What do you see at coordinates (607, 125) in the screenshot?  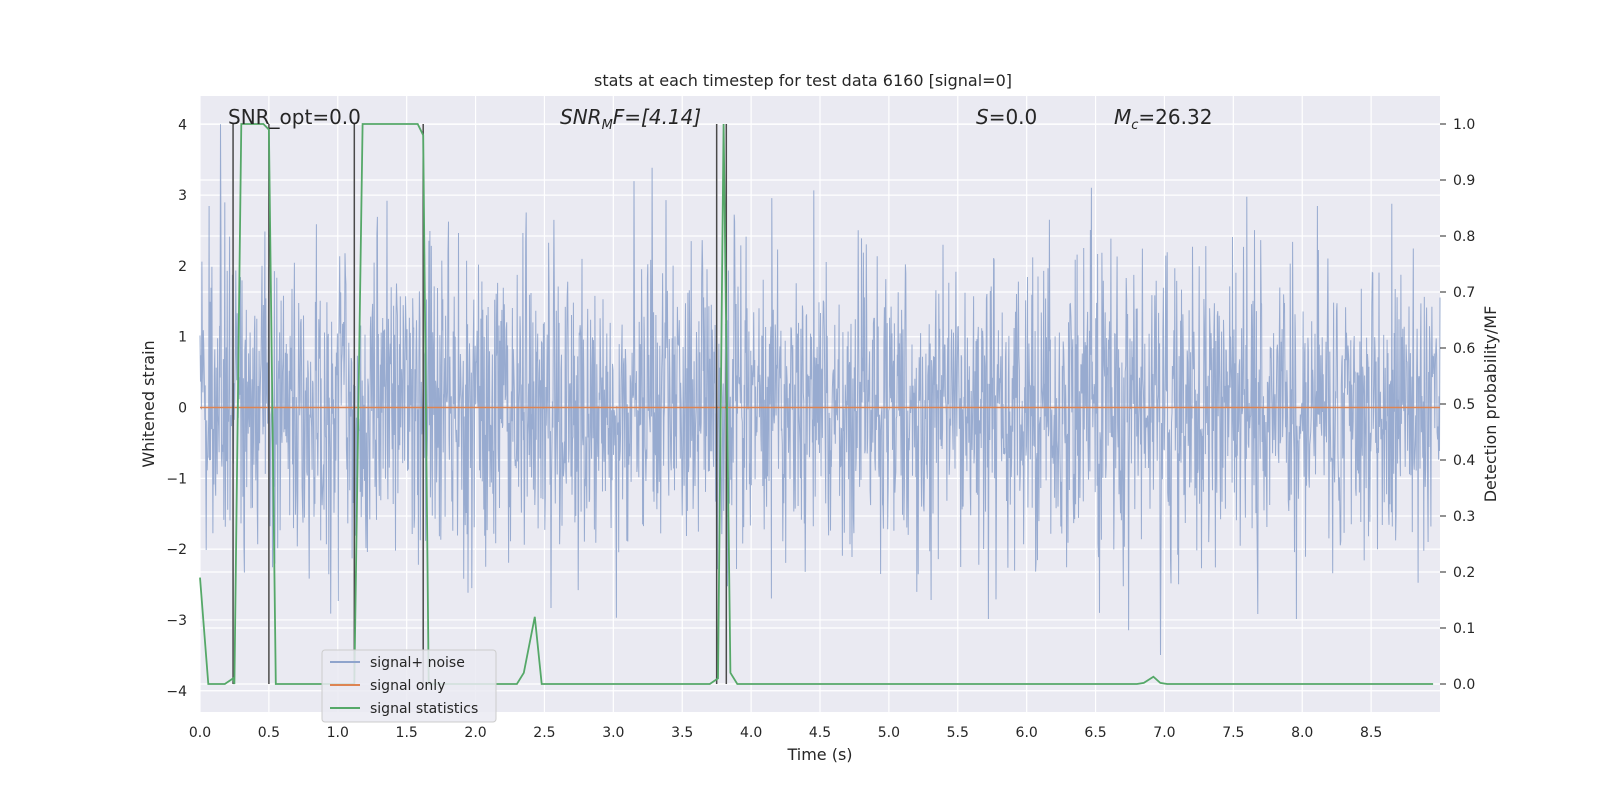 I see `annotation-snr-mf-sub: M` at bounding box center [607, 125].